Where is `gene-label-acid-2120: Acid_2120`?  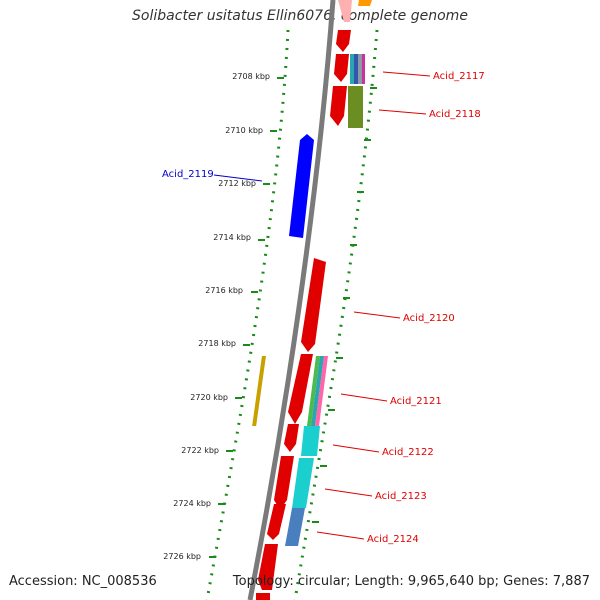 gene-label-acid-2120: Acid_2120 is located at coordinates (429, 318).